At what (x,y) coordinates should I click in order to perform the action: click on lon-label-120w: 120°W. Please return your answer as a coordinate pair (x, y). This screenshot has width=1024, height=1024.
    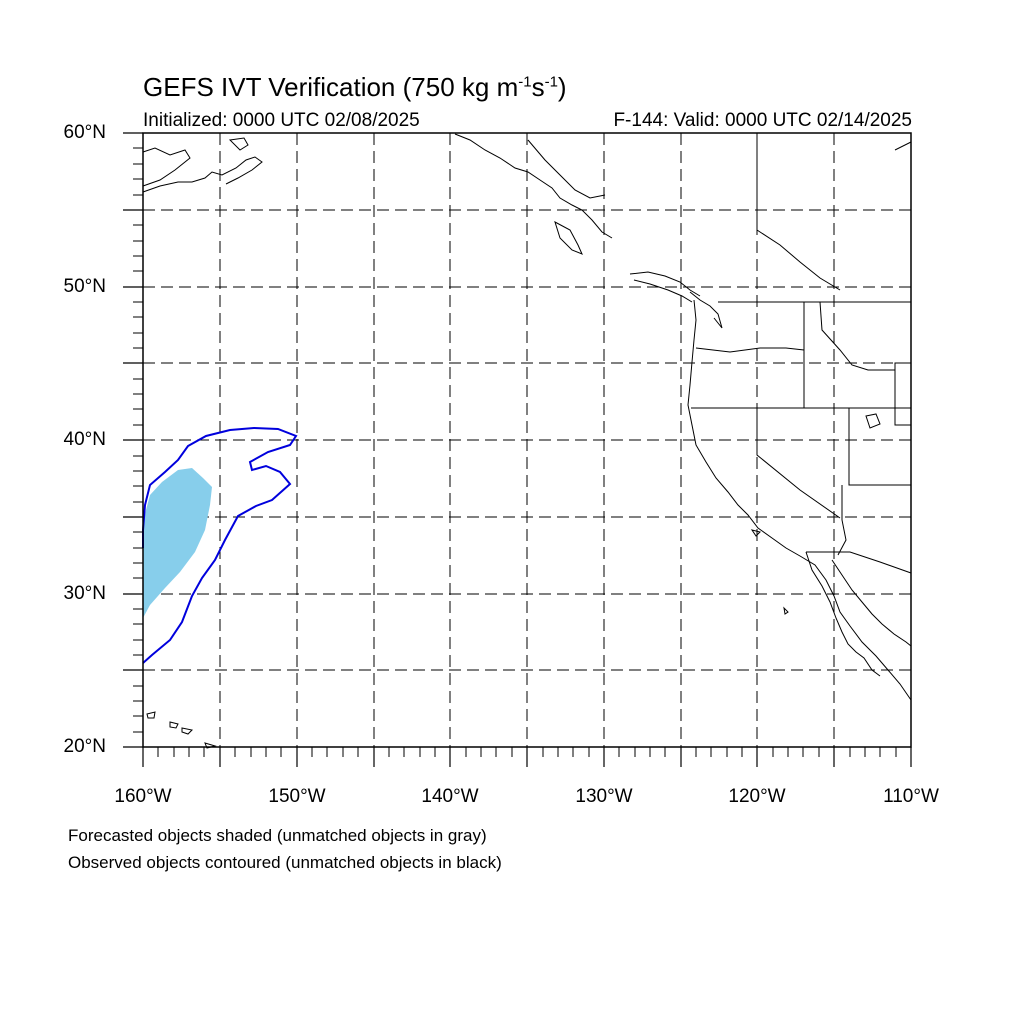
    Looking at the image, I should click on (757, 796).